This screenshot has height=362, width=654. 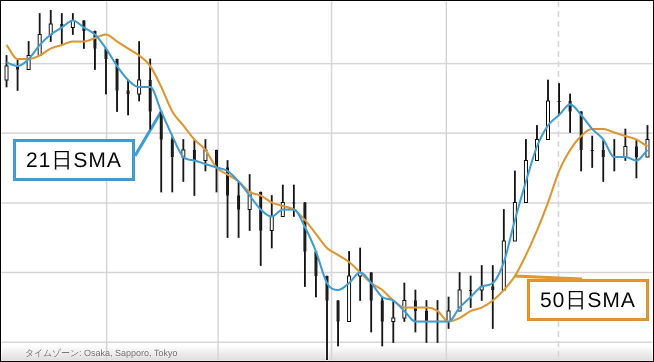 I want to click on text: 21日SMA, so click(x=74, y=160).